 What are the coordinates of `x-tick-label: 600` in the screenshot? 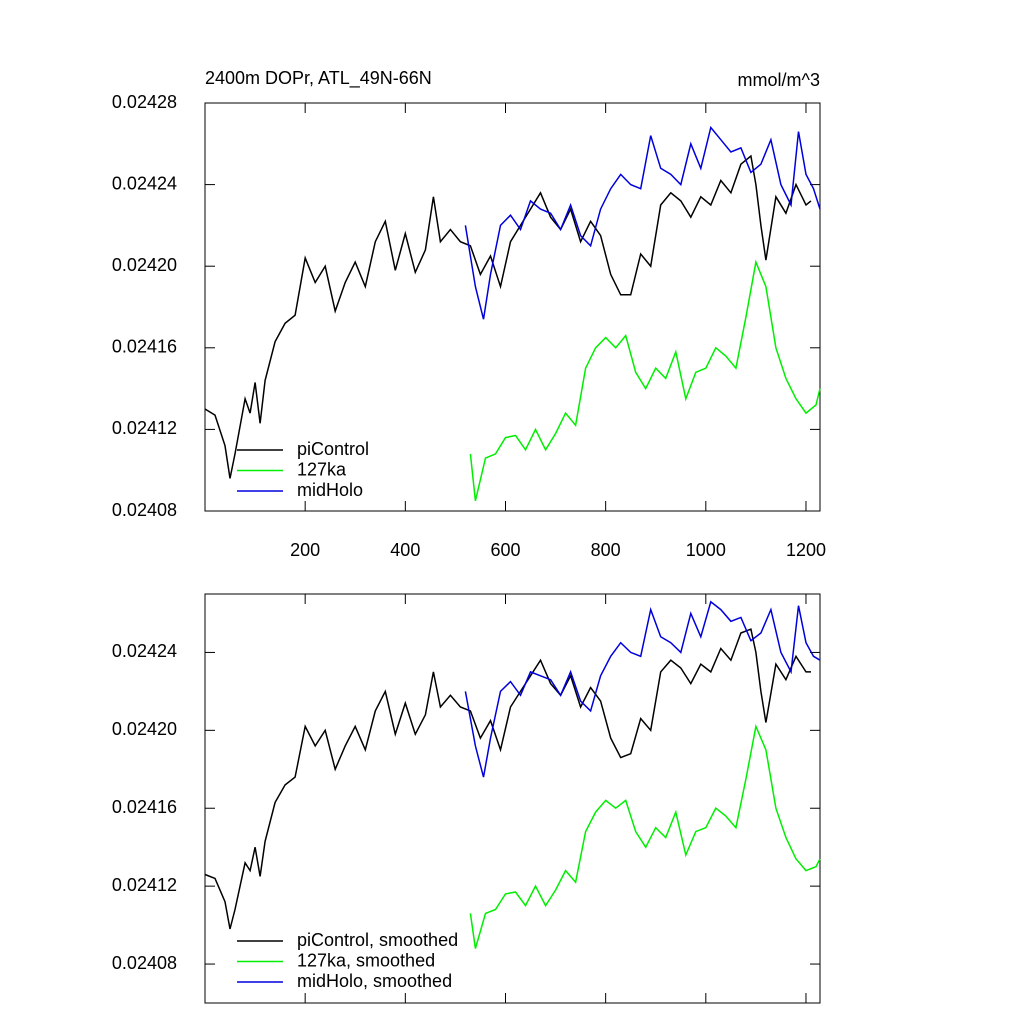 It's located at (505, 550).